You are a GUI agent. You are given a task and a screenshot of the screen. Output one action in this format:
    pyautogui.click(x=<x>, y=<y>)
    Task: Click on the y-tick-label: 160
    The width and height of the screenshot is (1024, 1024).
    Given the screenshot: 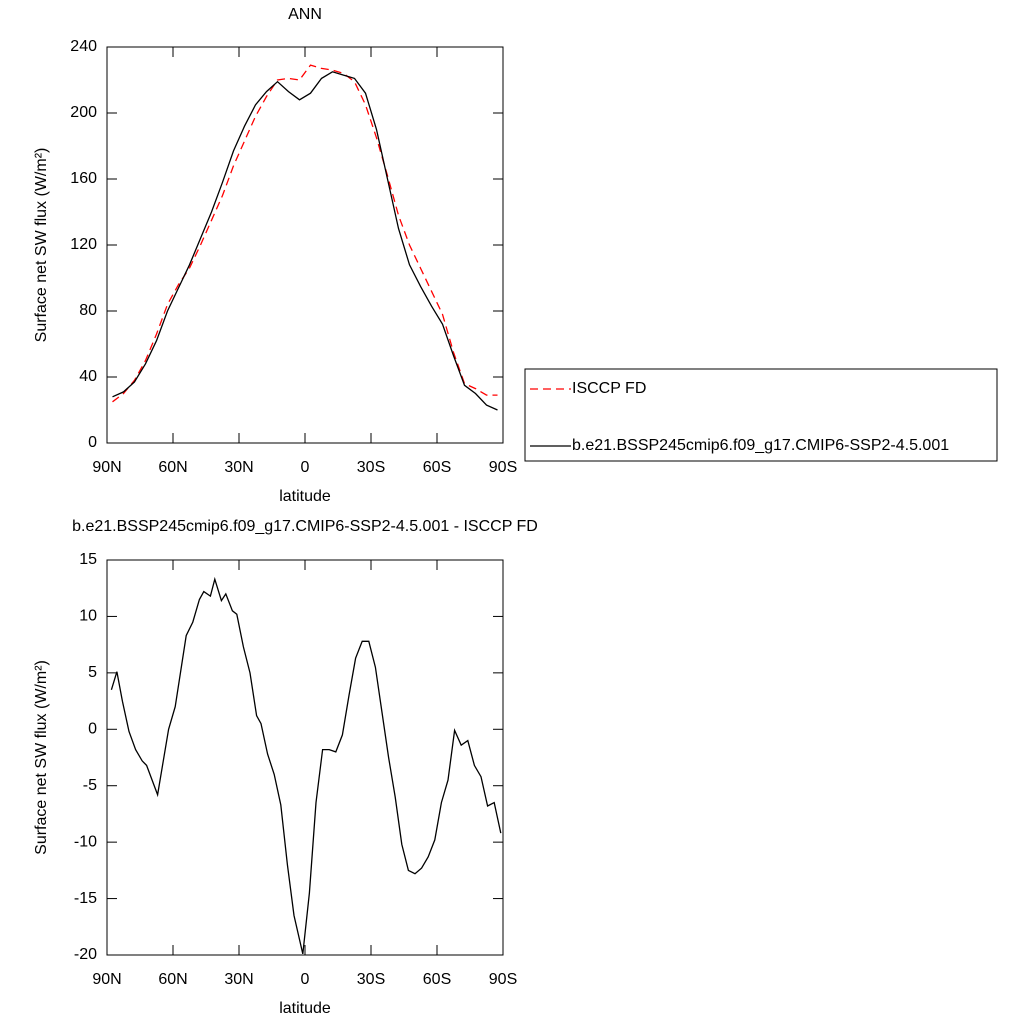 What is the action you would take?
    pyautogui.click(x=83, y=178)
    